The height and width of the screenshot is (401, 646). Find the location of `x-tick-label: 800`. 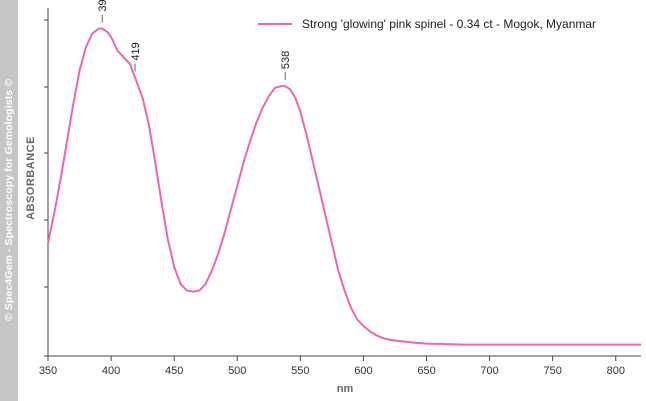

x-tick-label: 800 is located at coordinates (616, 371).